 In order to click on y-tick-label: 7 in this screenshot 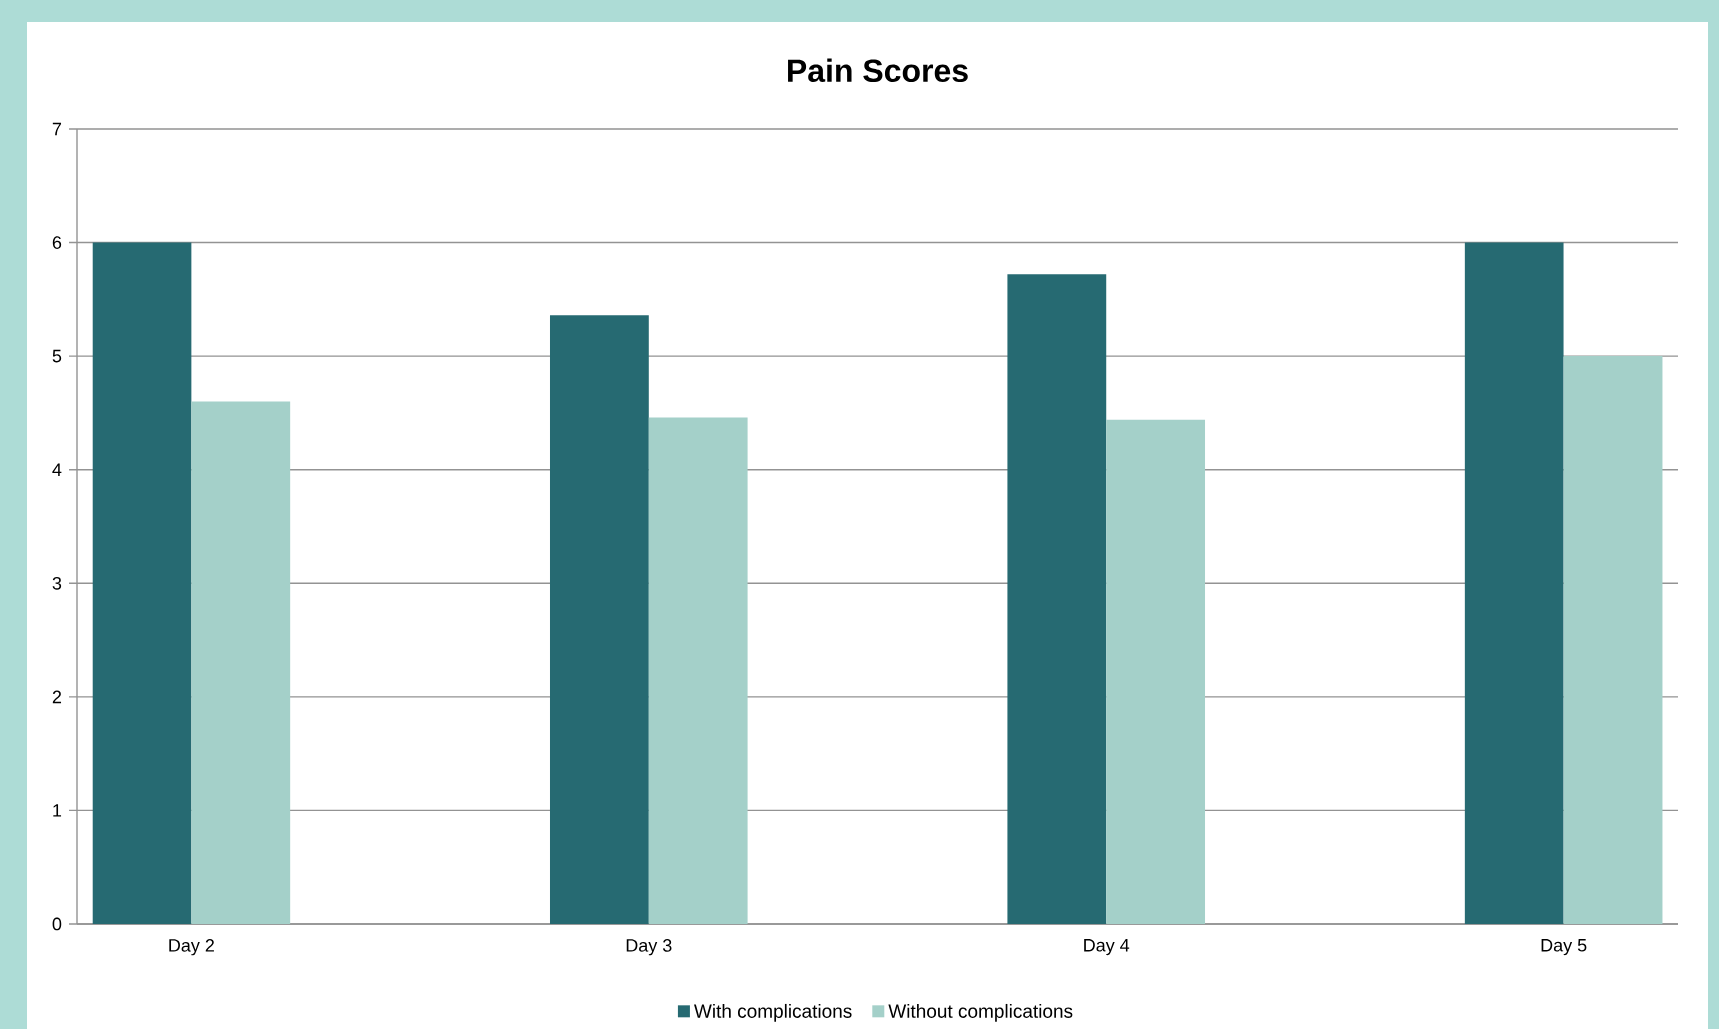, I will do `click(57, 129)`.